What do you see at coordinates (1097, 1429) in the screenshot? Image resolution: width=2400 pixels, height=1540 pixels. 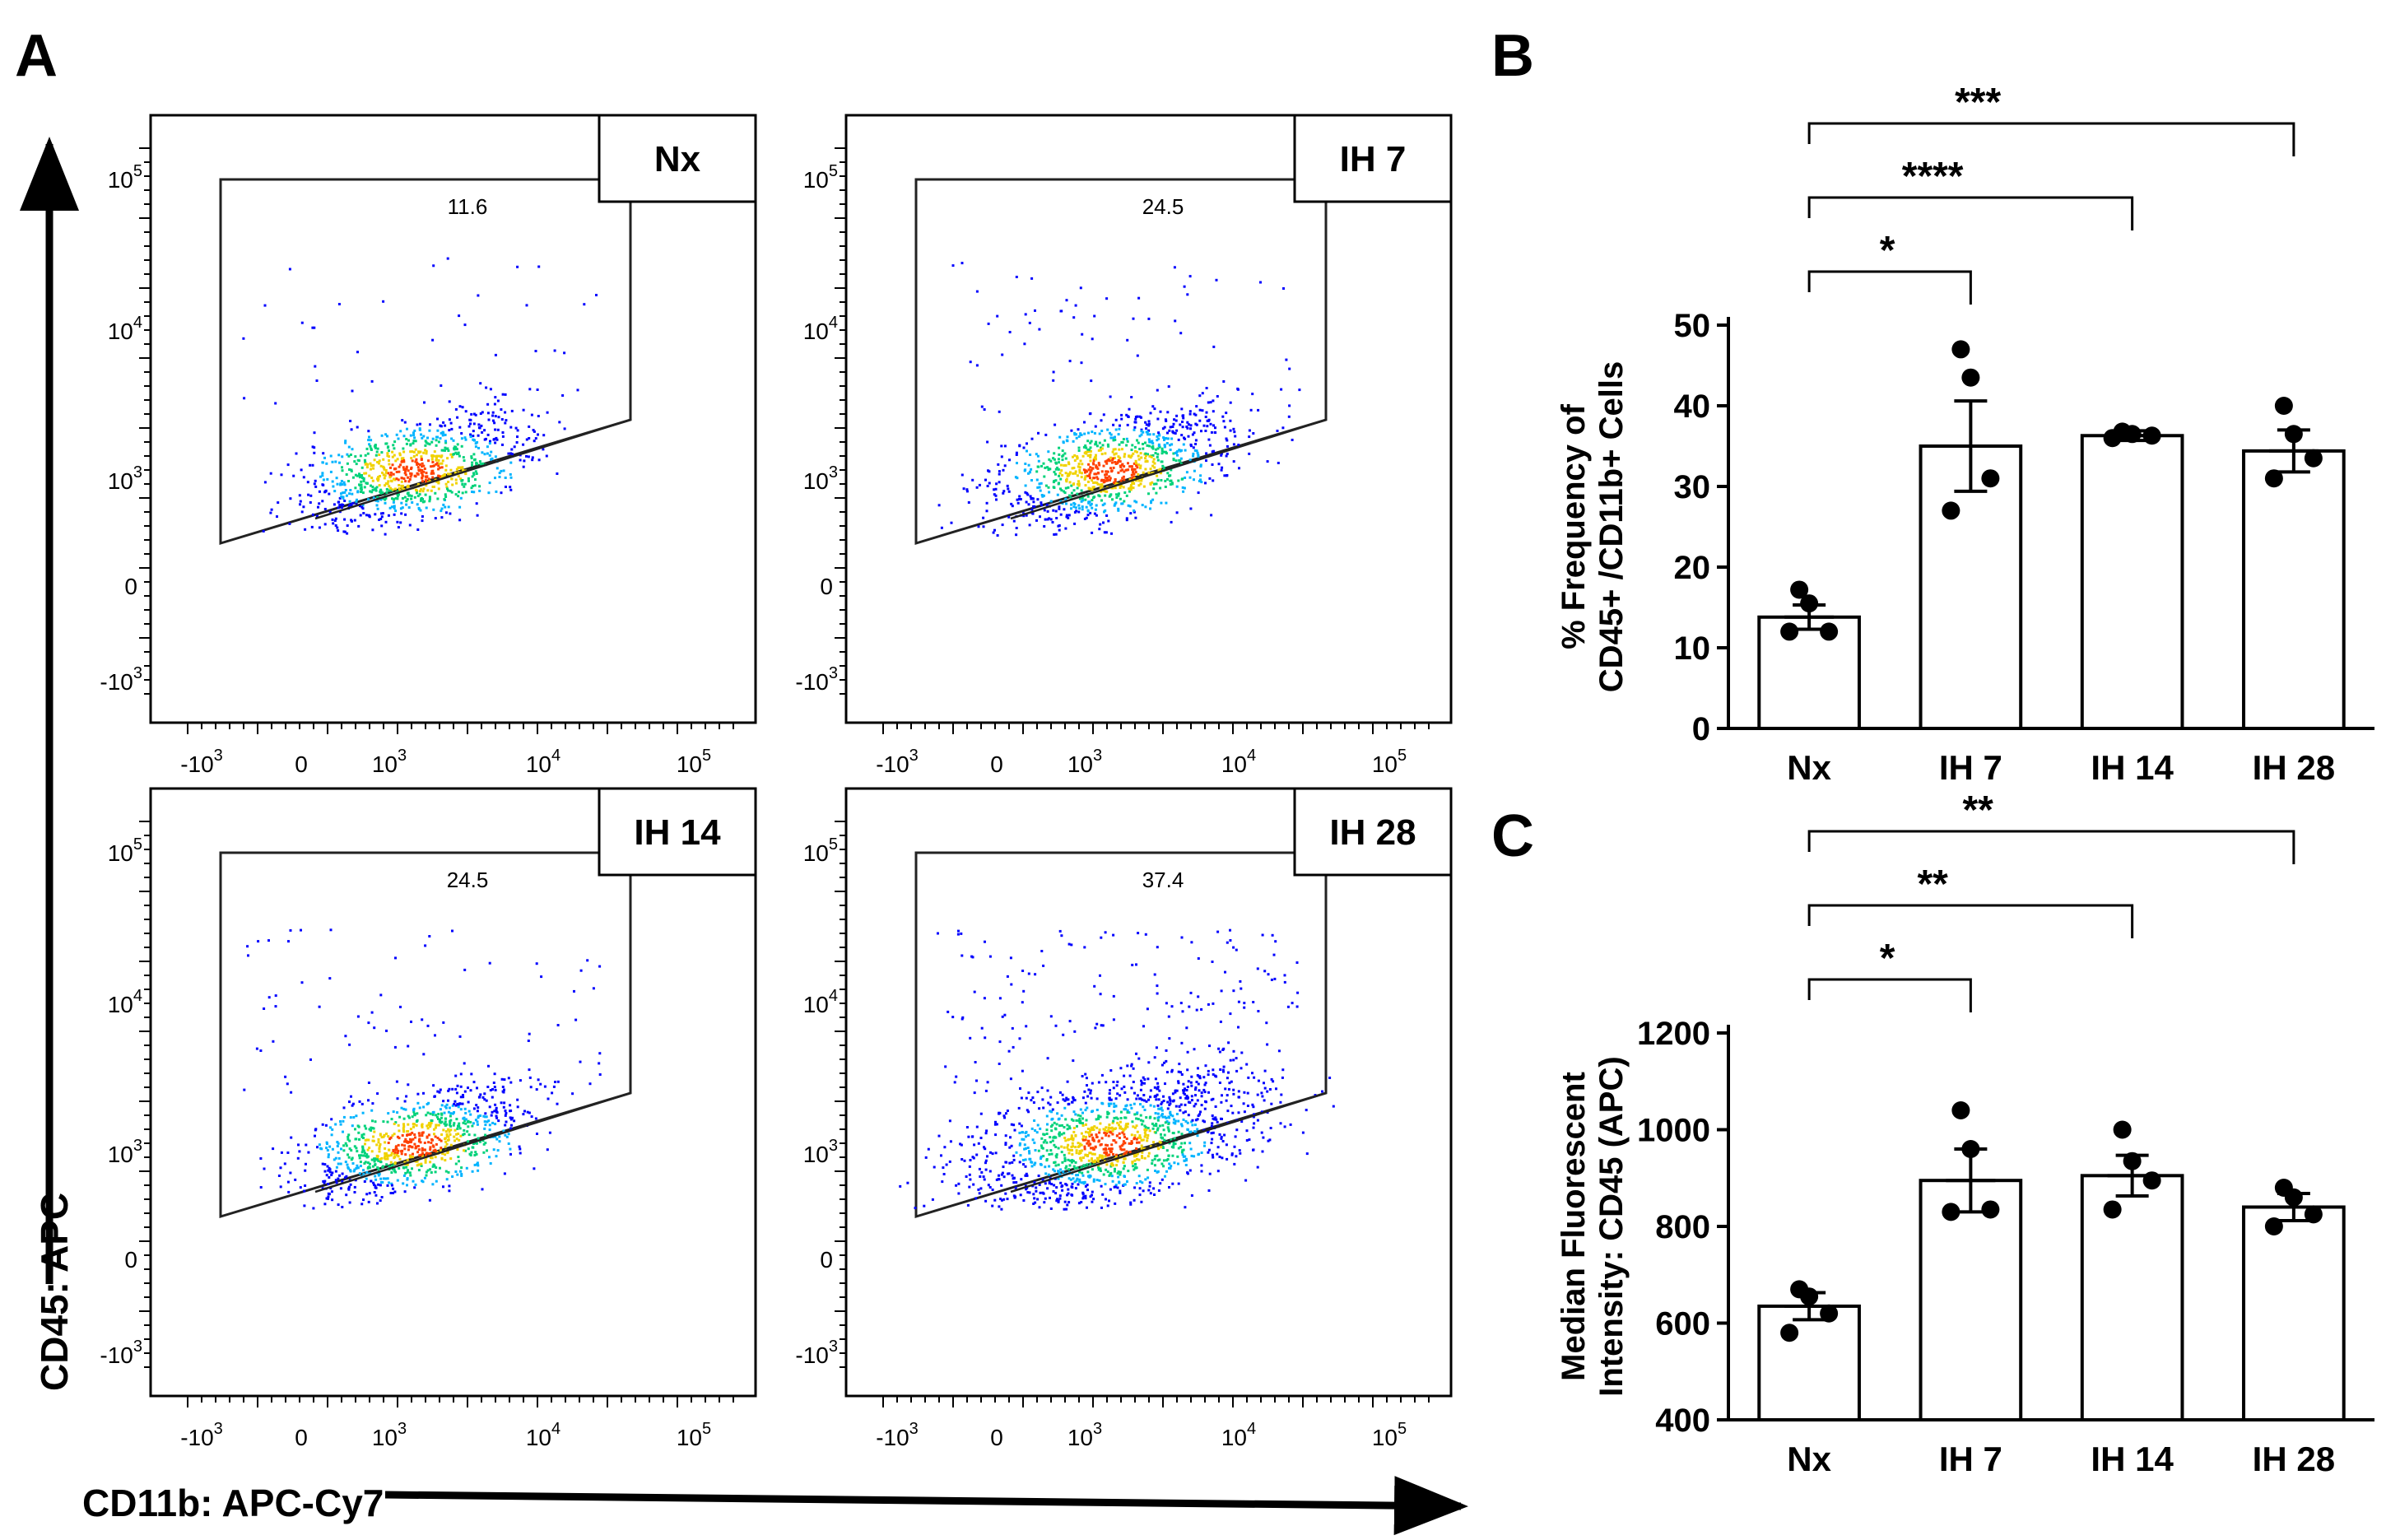 I see `tick-exponent: 3` at bounding box center [1097, 1429].